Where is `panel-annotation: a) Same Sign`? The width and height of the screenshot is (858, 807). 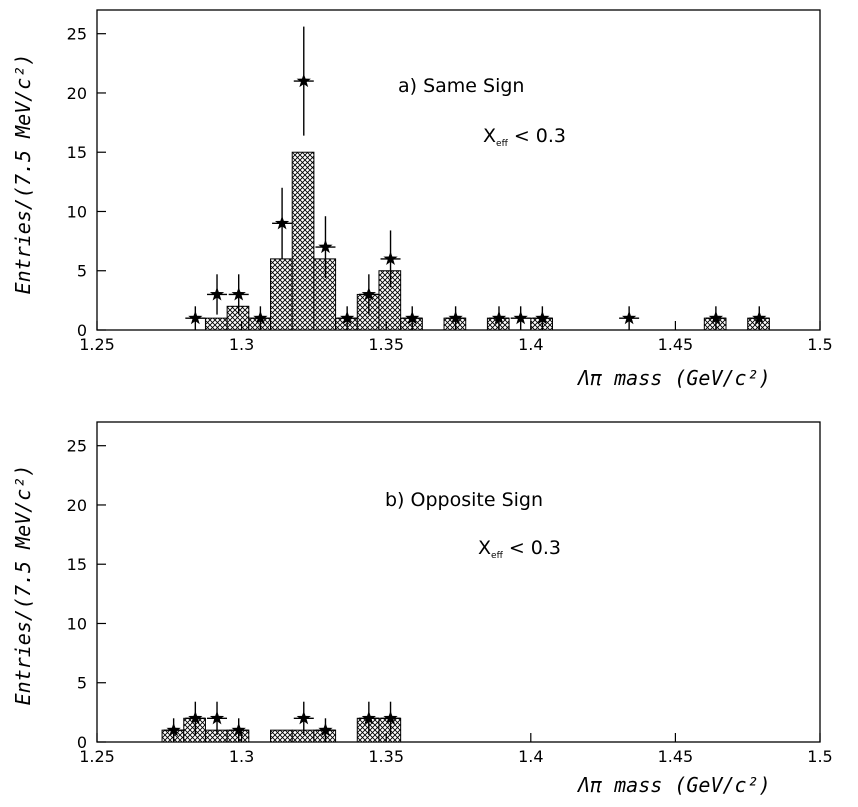
panel-annotation: a) Same Sign is located at coordinates (461, 86).